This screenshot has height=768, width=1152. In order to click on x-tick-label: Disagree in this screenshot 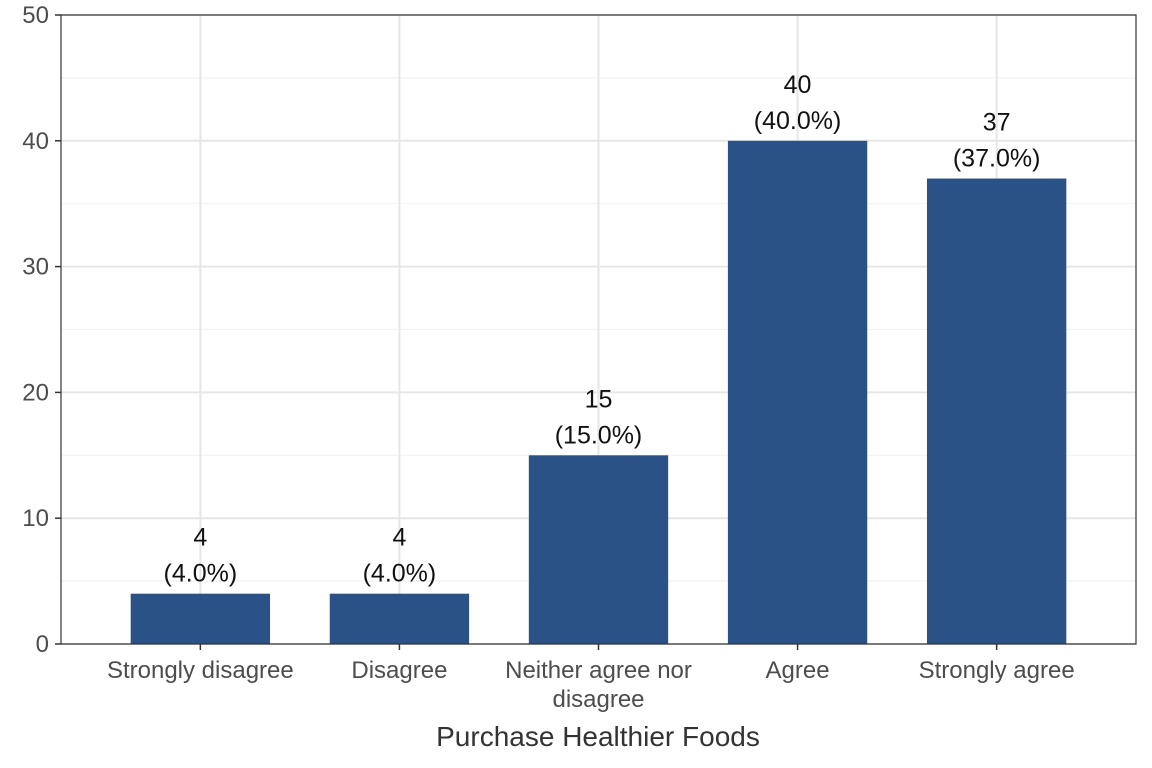, I will do `click(399, 670)`.